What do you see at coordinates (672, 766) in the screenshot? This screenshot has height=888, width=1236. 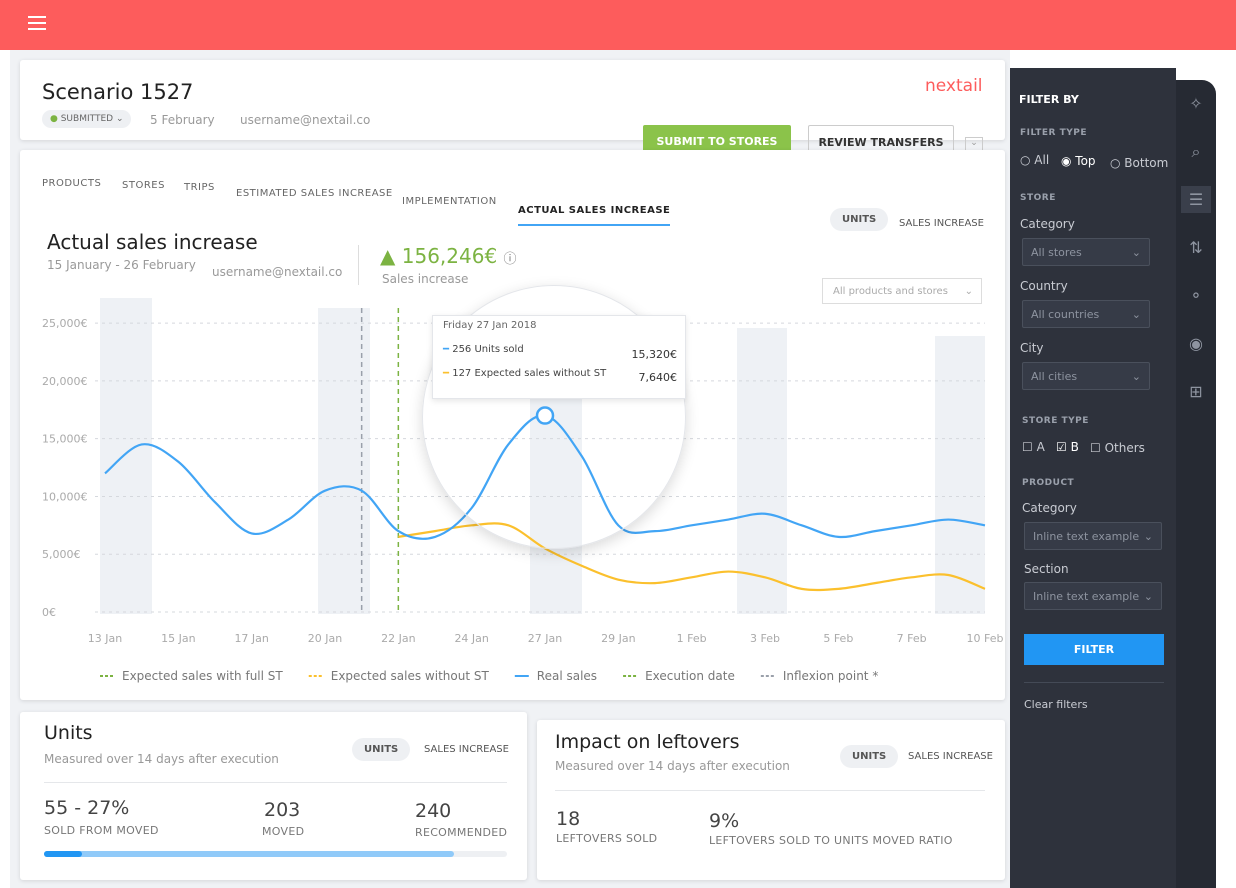 I see `card-subtitle: Measured over 14 days after execution` at bounding box center [672, 766].